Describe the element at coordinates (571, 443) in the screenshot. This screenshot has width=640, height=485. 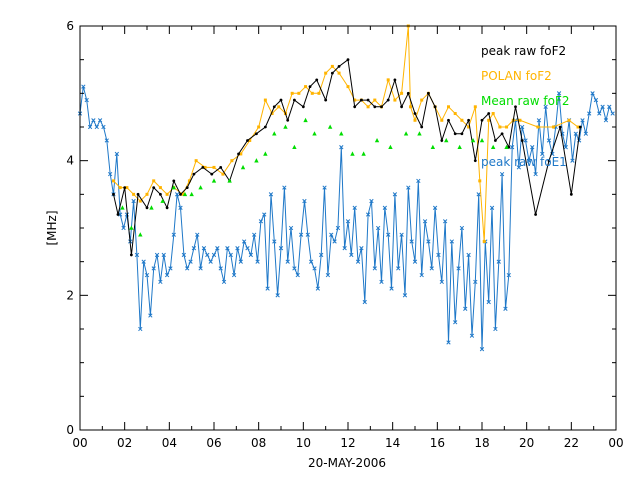
I see `x-tick-label: 22` at that location.